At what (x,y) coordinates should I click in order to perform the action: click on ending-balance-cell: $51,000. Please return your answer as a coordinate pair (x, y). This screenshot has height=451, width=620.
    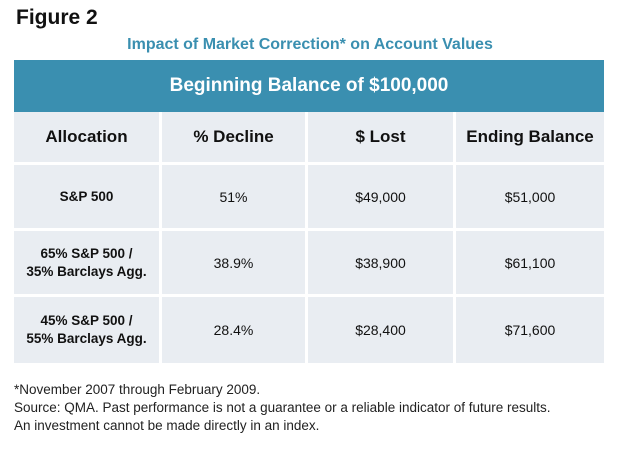
    Looking at the image, I should click on (530, 198).